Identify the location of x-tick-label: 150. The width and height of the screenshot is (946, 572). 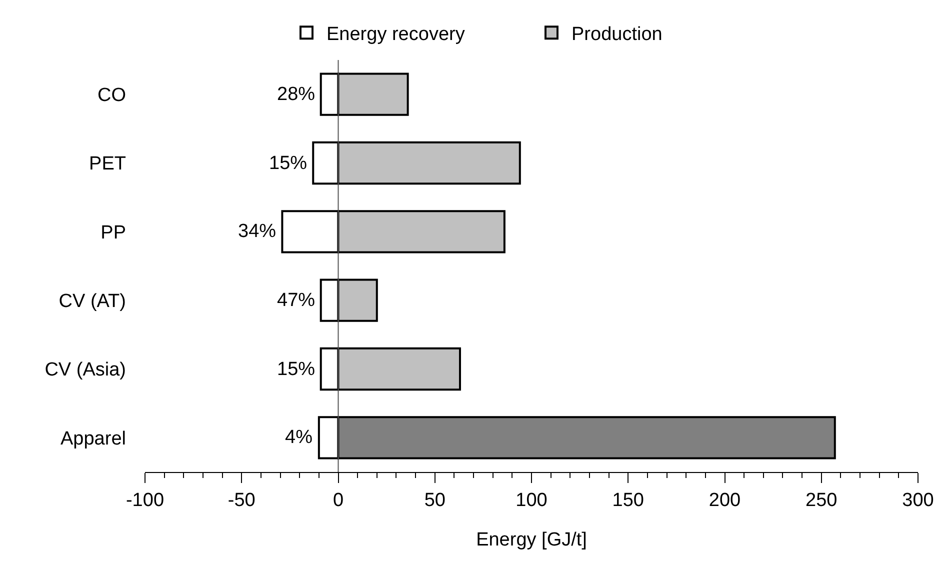
(628, 500).